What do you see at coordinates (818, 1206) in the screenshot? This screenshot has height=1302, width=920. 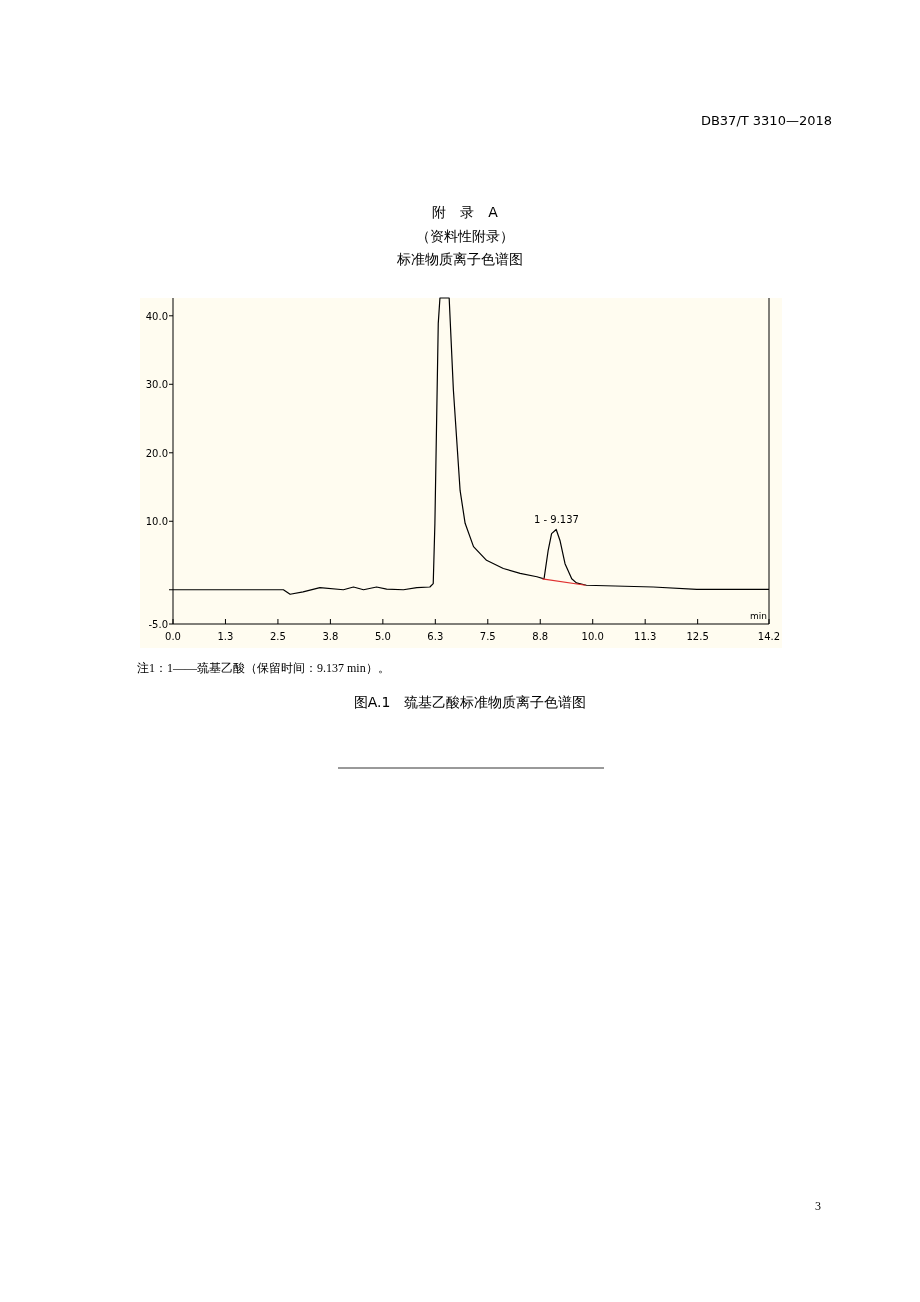 I see `text: 3` at bounding box center [818, 1206].